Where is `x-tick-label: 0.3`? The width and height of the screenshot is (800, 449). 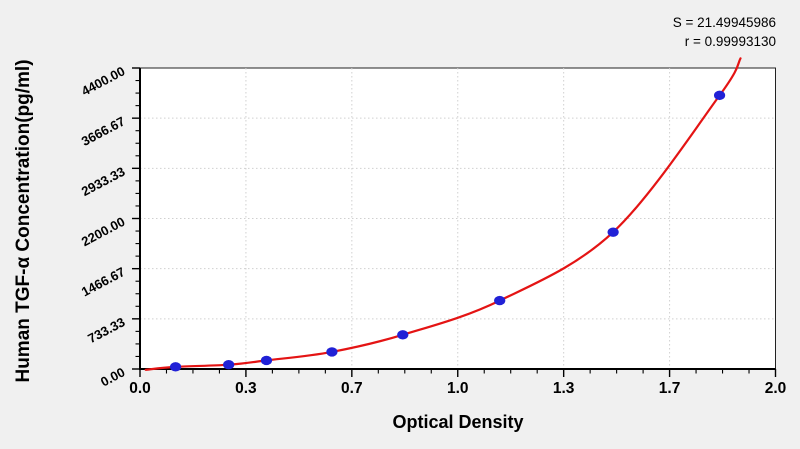 x-tick-label: 0.3 is located at coordinates (246, 388).